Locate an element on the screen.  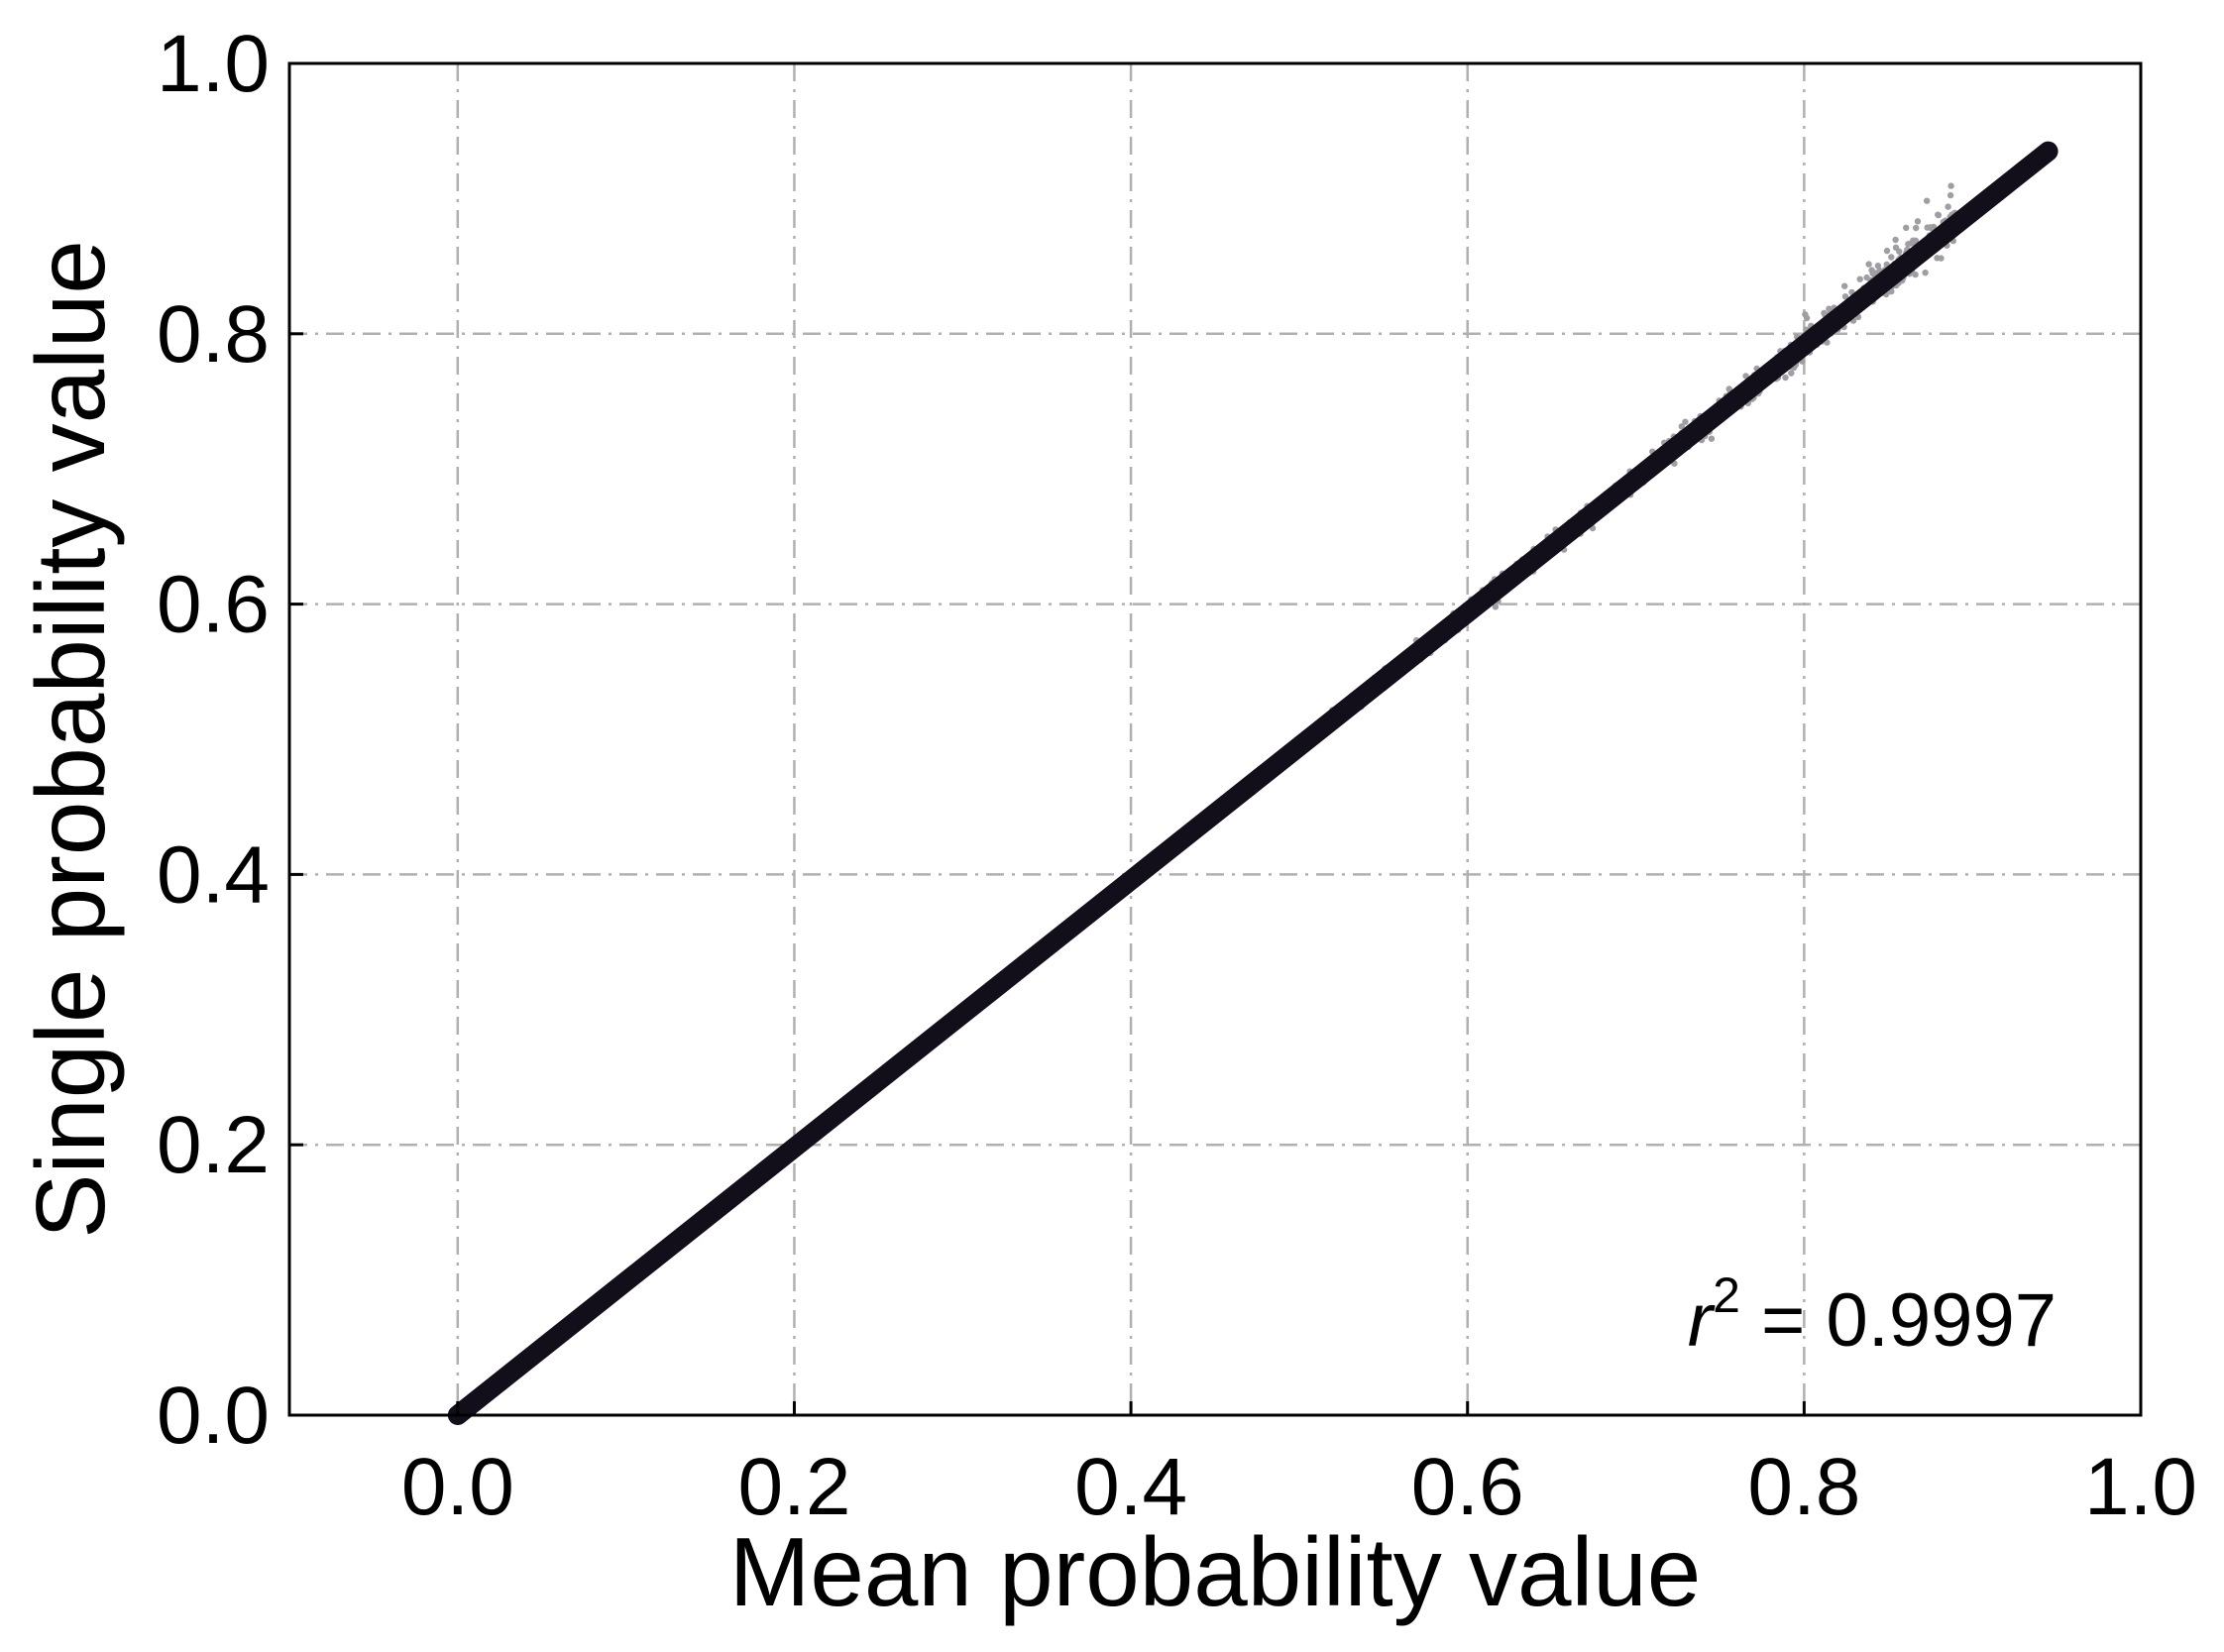
y-tick-label: 0.2 is located at coordinates (213, 1145).